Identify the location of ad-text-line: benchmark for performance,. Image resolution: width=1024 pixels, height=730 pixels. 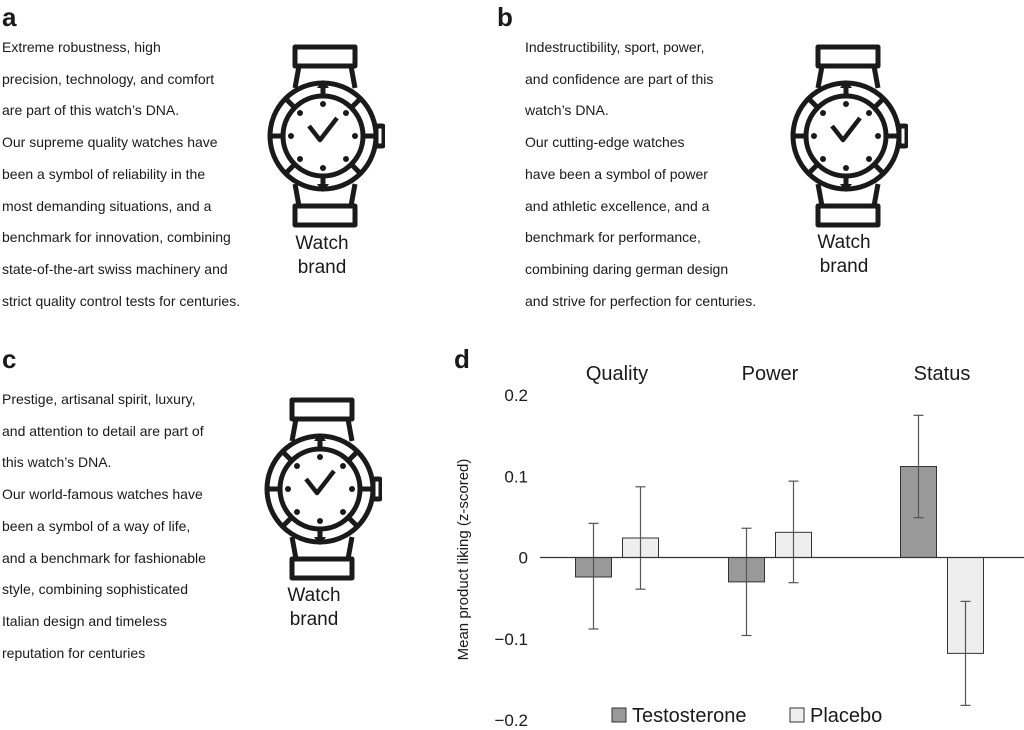
(613, 237).